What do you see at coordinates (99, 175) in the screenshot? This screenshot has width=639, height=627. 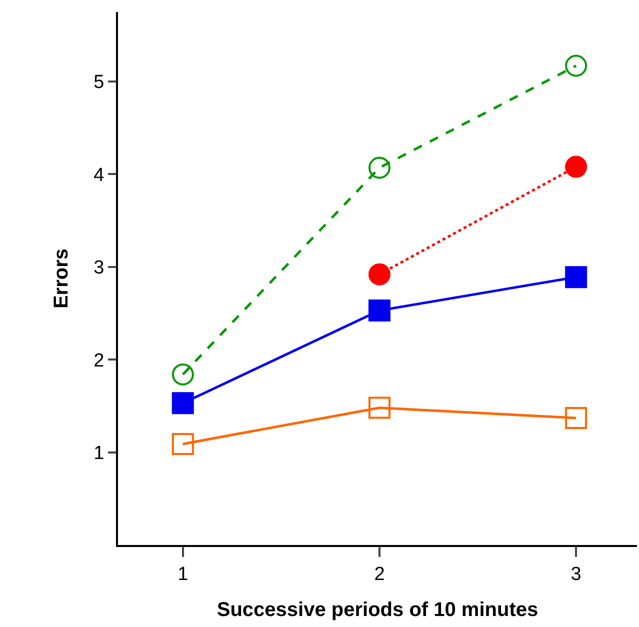 I see `y-tick-label: 4` at bounding box center [99, 175].